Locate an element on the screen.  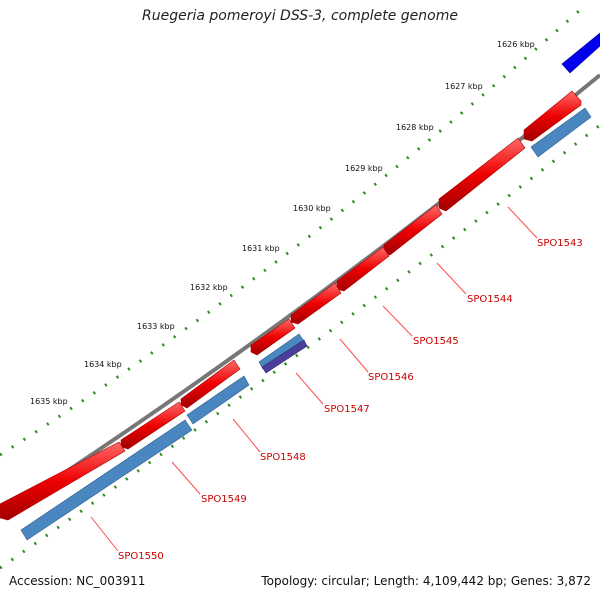
gene-label: SPO1543 is located at coordinates (560, 243).